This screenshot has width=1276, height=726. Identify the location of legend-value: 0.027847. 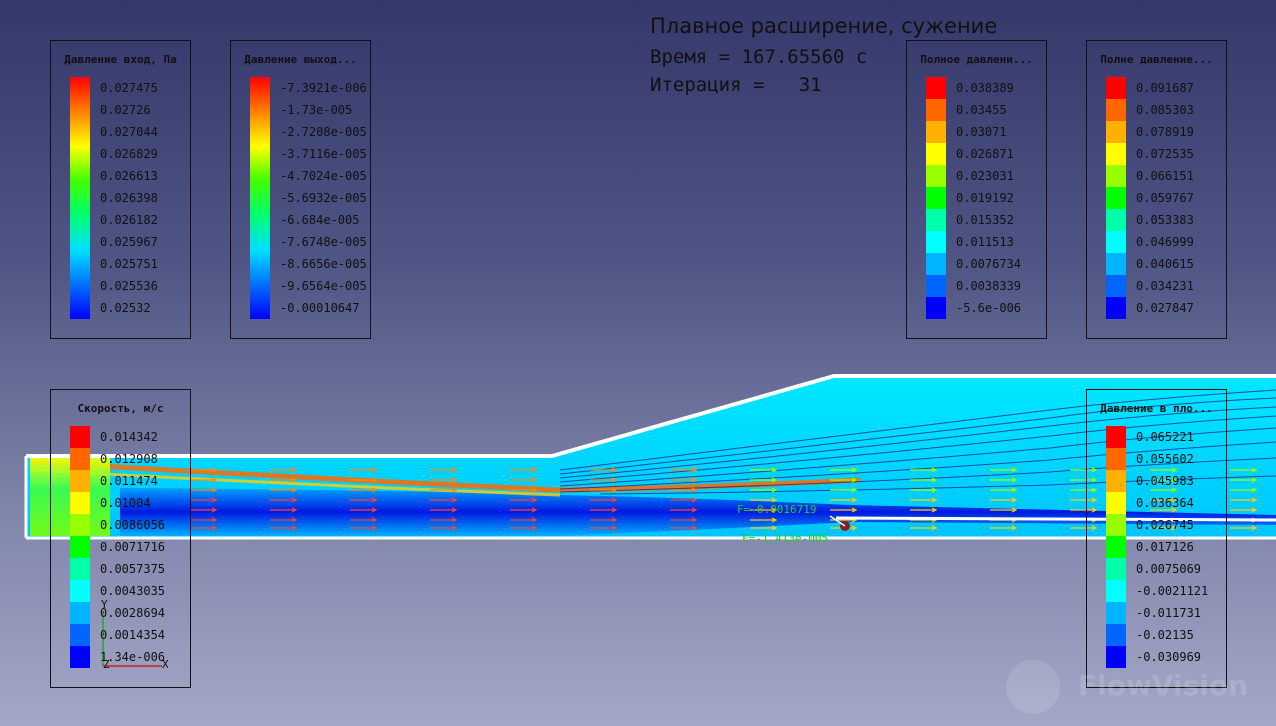
(1165, 308).